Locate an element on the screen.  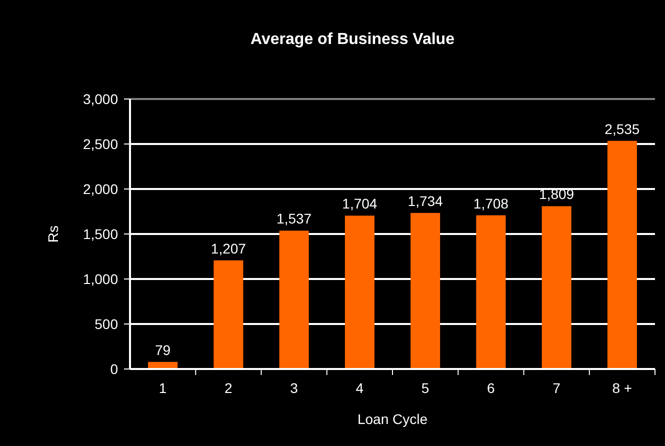
x-tick-label: 3 is located at coordinates (294, 388).